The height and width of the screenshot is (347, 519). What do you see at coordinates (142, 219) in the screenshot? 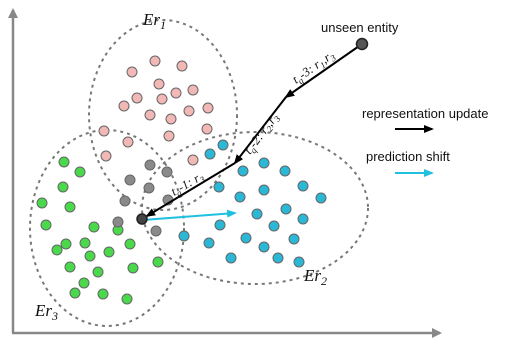
I see `current-entity-point` at bounding box center [142, 219].